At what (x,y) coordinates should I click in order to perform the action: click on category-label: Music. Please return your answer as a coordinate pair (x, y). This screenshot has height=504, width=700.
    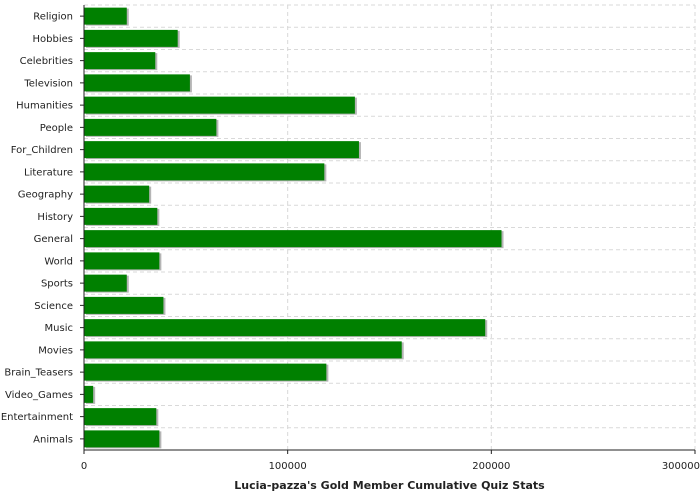
    Looking at the image, I should click on (59, 328).